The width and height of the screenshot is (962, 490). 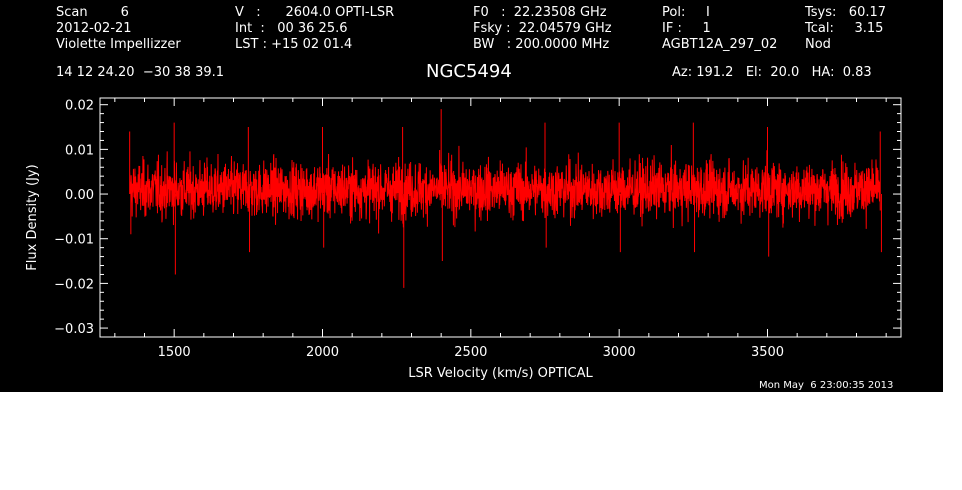 I want to click on header-if: IF : 1, so click(x=686, y=28).